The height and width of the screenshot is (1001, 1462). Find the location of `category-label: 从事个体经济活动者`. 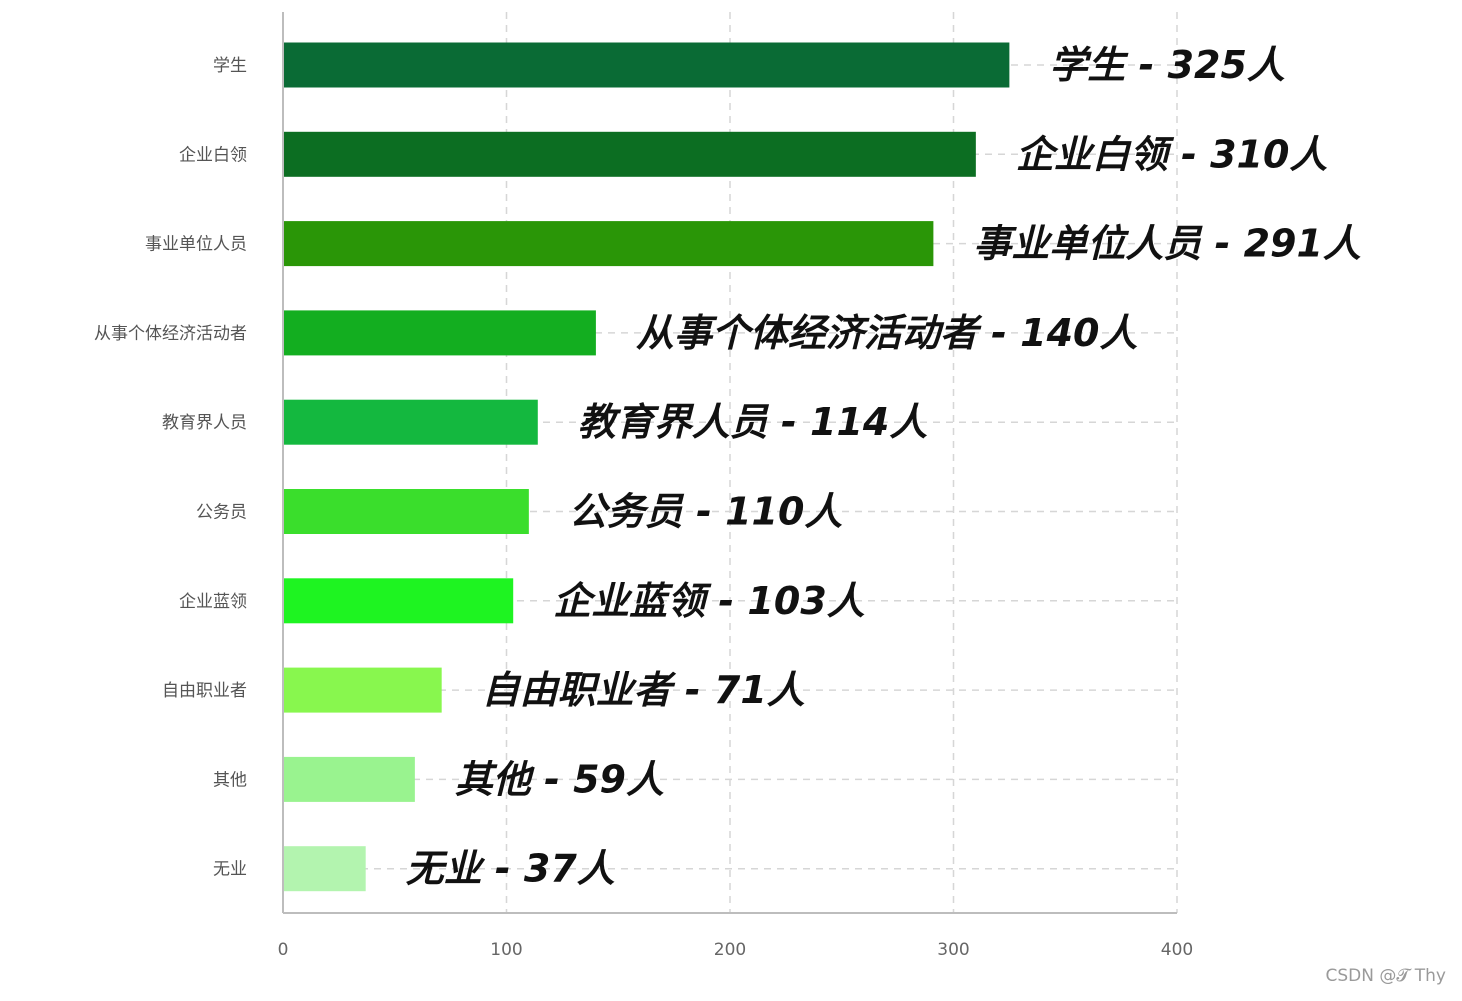

category-label: 从事个体经济活动者 is located at coordinates (170, 334).